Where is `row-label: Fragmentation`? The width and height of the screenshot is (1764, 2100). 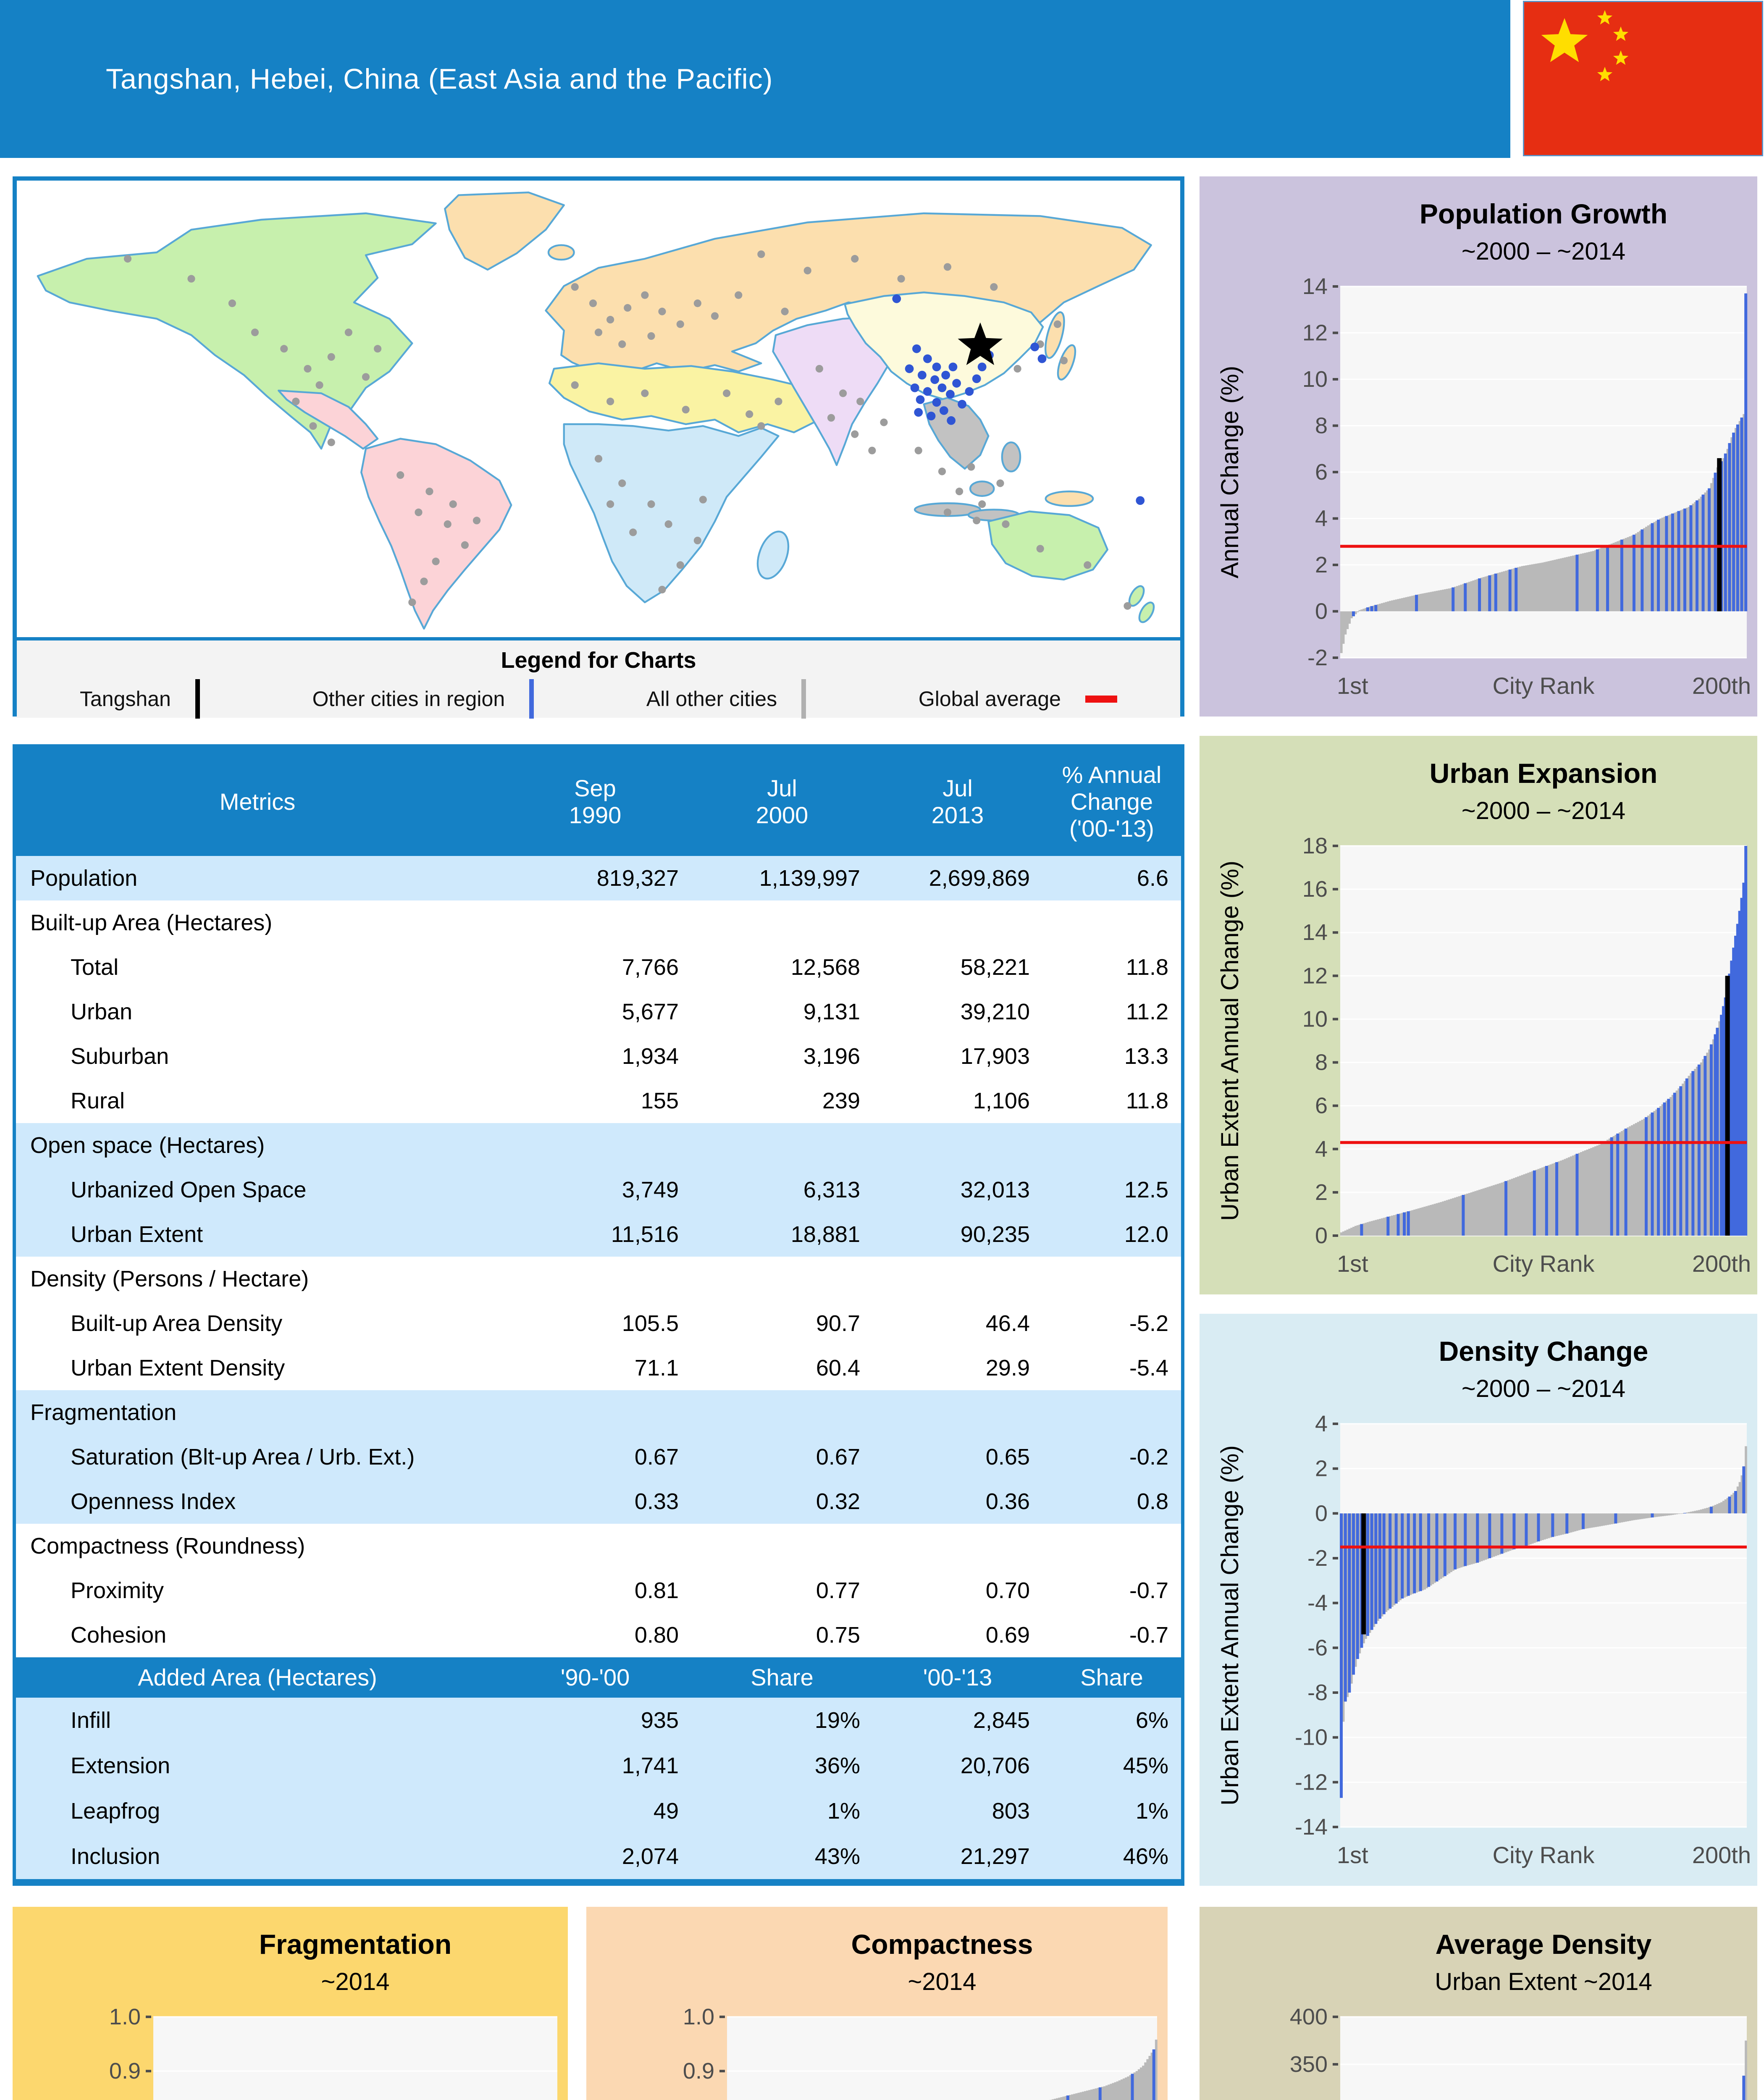 row-label: Fragmentation is located at coordinates (103, 1412).